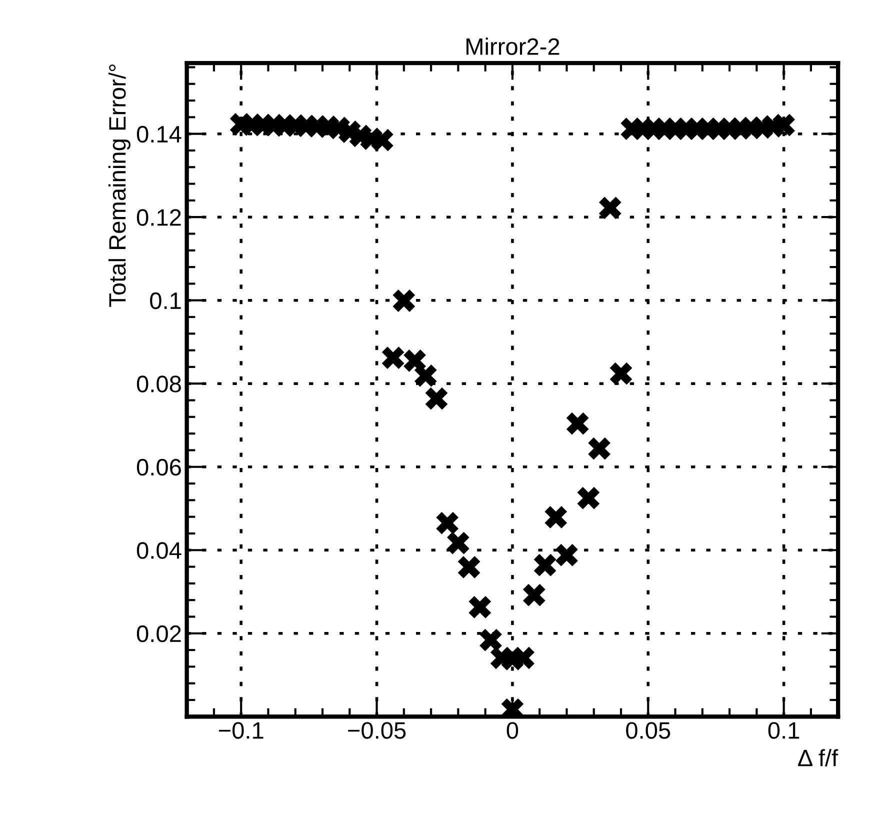  Describe the element at coordinates (158, 384) in the screenshot. I see `y-tick-label: 0.08` at that location.